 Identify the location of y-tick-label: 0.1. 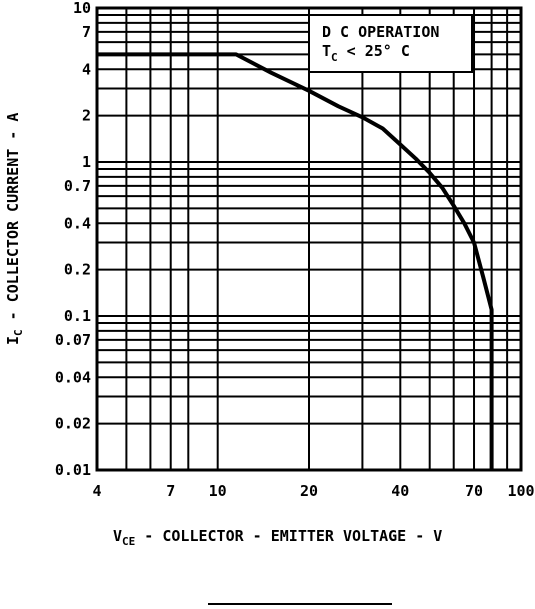
(77, 316).